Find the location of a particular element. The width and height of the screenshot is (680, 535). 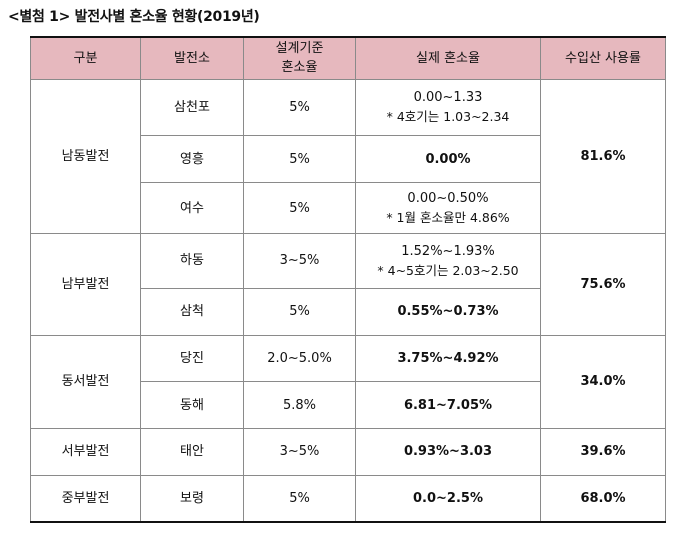

header-design-rate-line2: 혼소율 is located at coordinates (299, 68).